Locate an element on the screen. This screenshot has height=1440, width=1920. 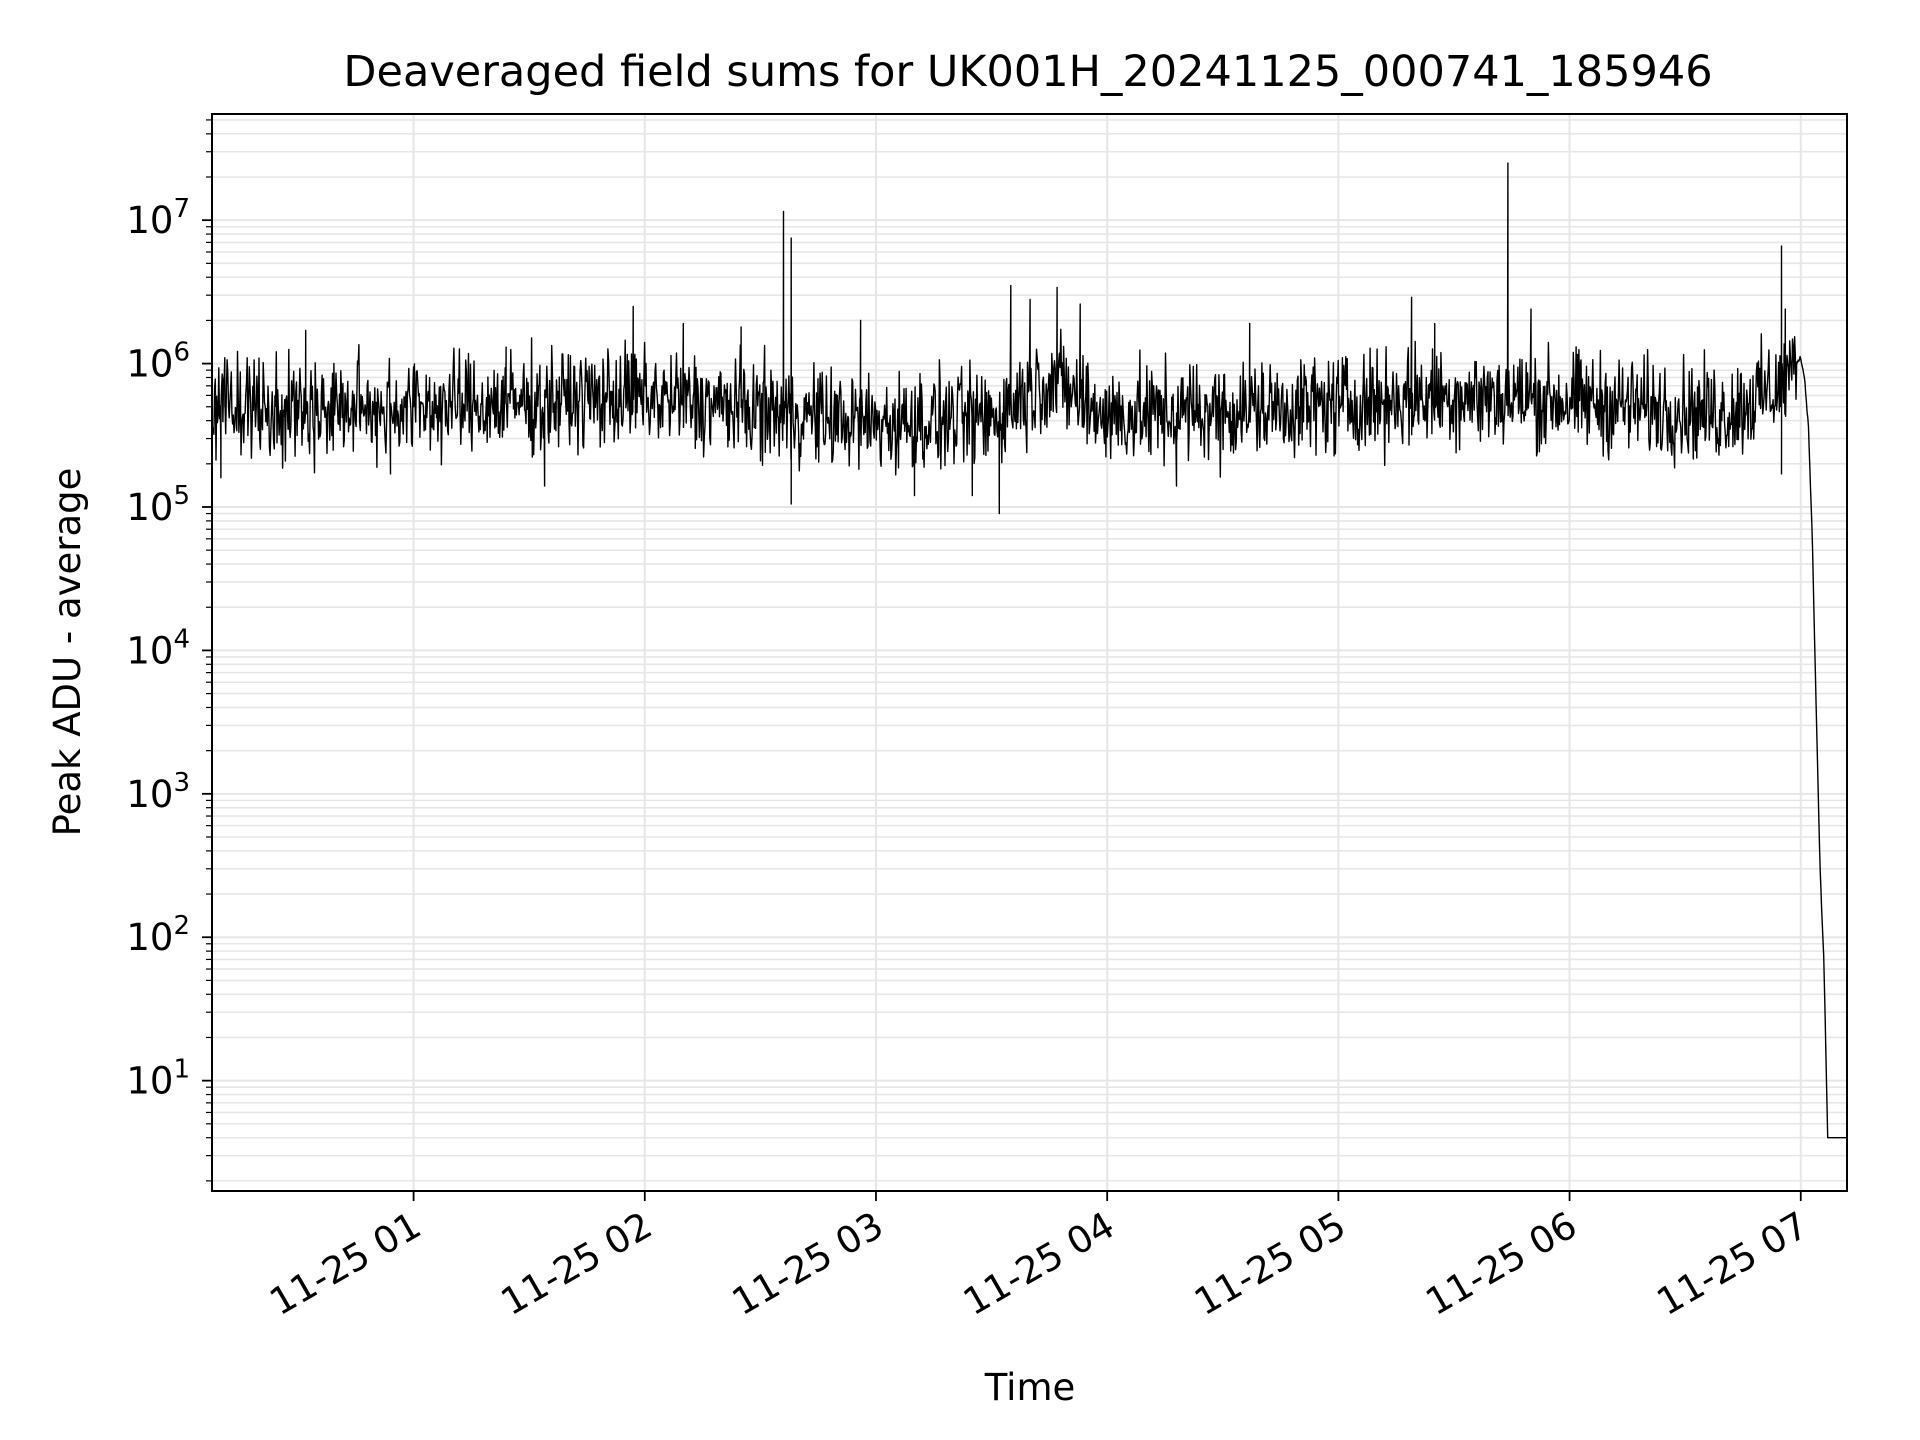
y-tick-label-exponent: 3 is located at coordinates (181, 783).